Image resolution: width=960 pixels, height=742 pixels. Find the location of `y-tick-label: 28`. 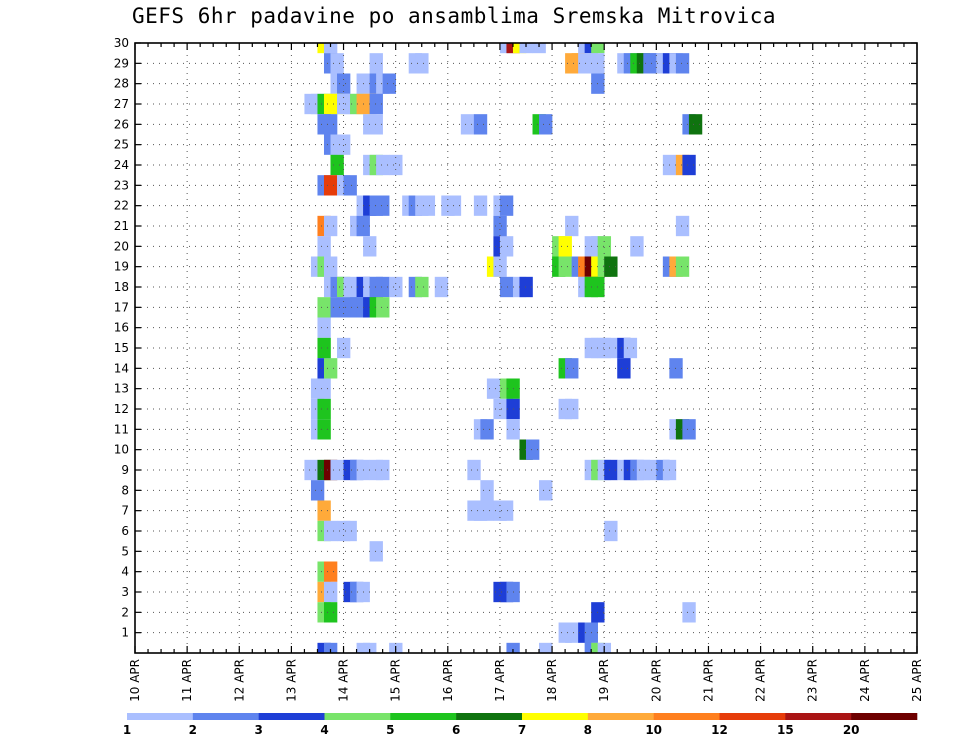

y-tick-label: 28 is located at coordinates (121, 84).